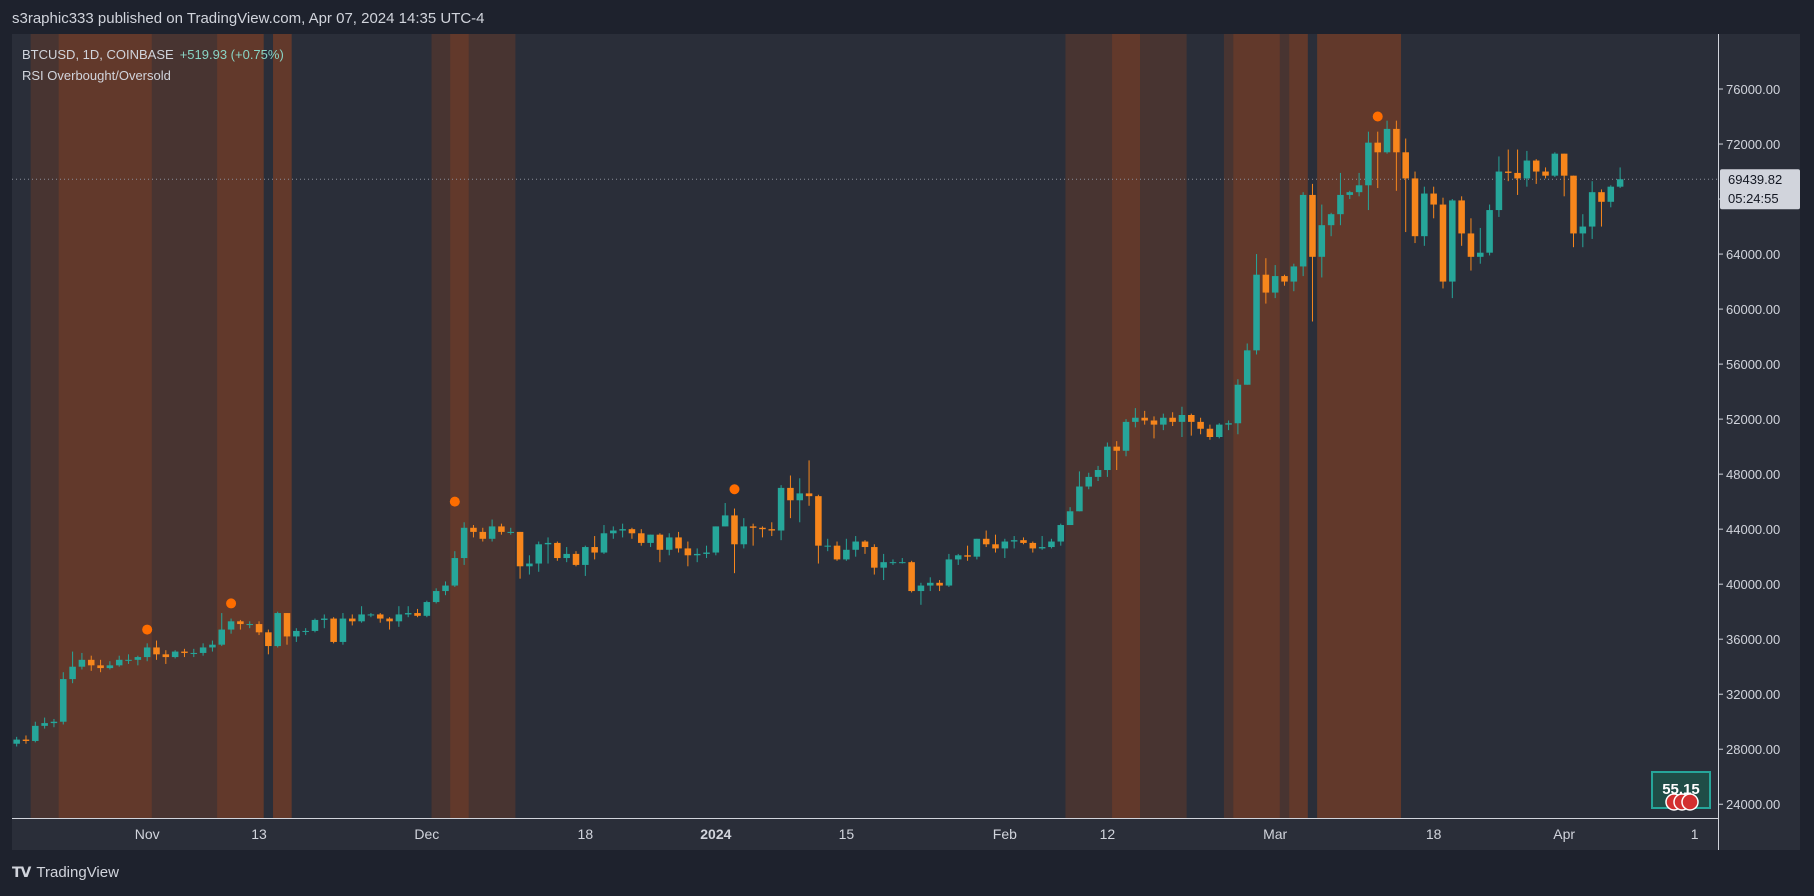 This screenshot has width=1814, height=896. What do you see at coordinates (1434, 834) in the screenshot?
I see `x-tick-label: 18` at bounding box center [1434, 834].